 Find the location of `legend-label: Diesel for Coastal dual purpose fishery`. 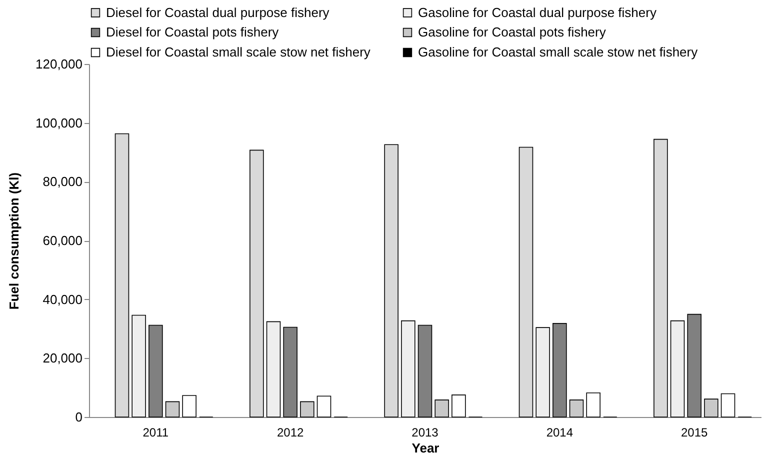

legend-label: Diesel for Coastal dual purpose fishery is located at coordinates (218, 12).